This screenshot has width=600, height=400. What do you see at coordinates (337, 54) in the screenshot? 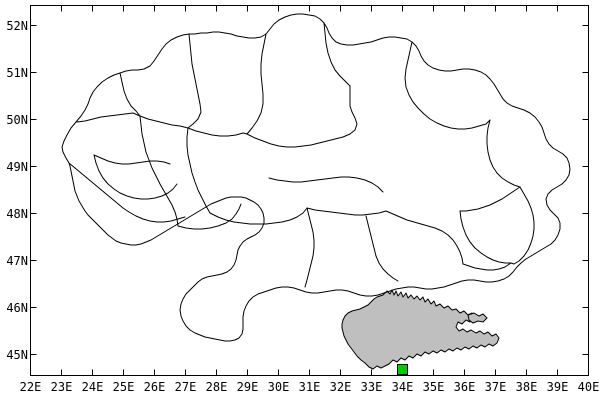
I see `border-kyiv-chernihiv` at bounding box center [337, 54].